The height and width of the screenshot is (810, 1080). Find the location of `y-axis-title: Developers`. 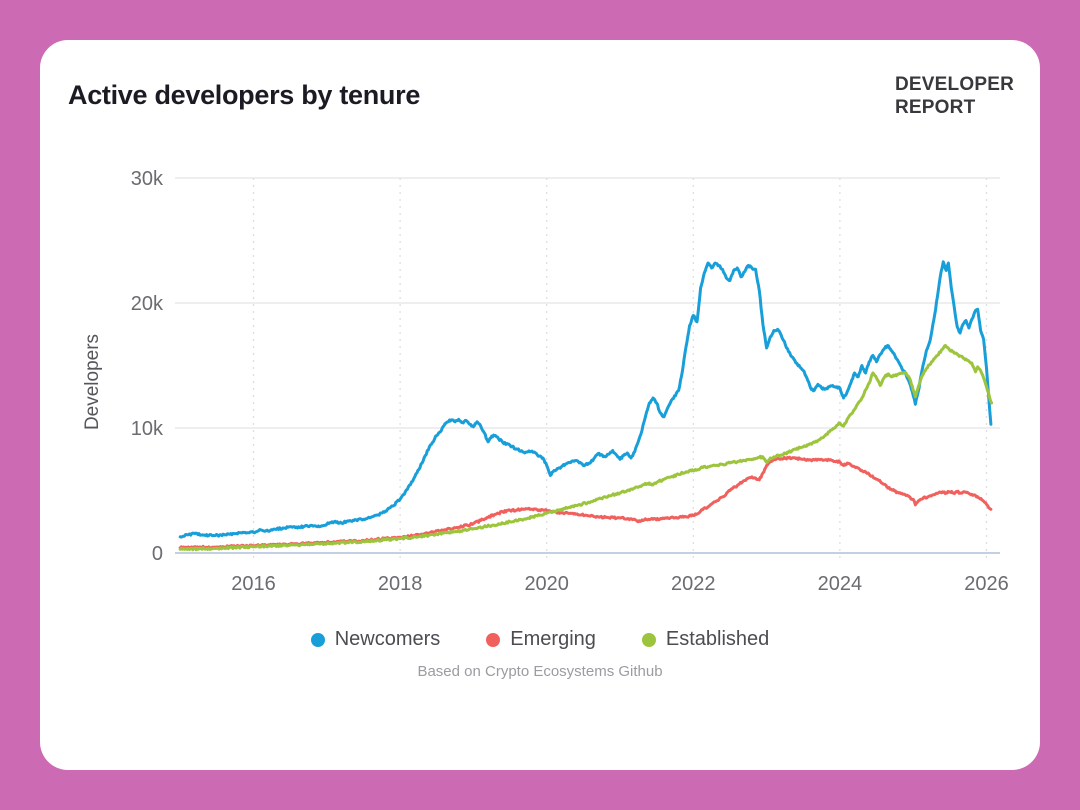

y-axis-title: Developers is located at coordinates (92, 382).